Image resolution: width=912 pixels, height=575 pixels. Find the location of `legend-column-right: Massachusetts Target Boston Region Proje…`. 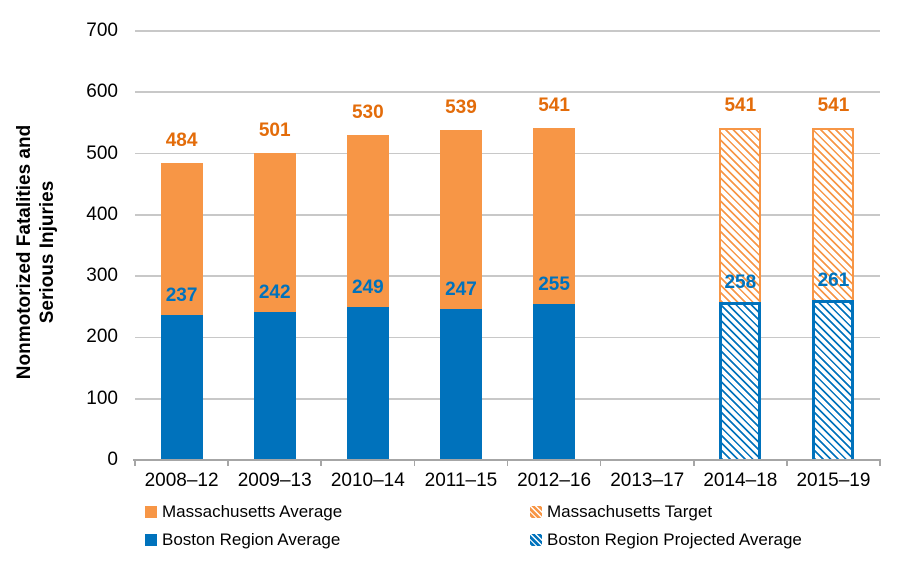

legend-column-right: Massachusetts Target Boston Region Proje… is located at coordinates (666, 530).